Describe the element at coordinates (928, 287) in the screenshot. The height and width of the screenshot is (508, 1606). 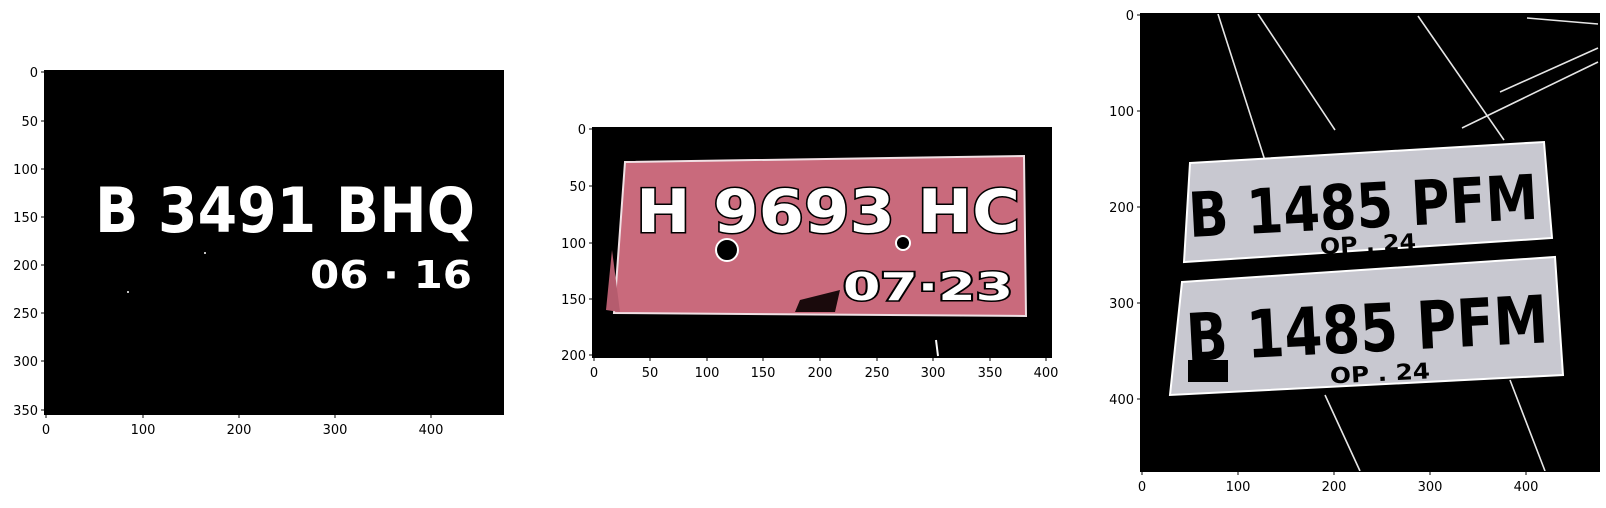
I see `panel-2-plate-sub: 07·23` at that location.